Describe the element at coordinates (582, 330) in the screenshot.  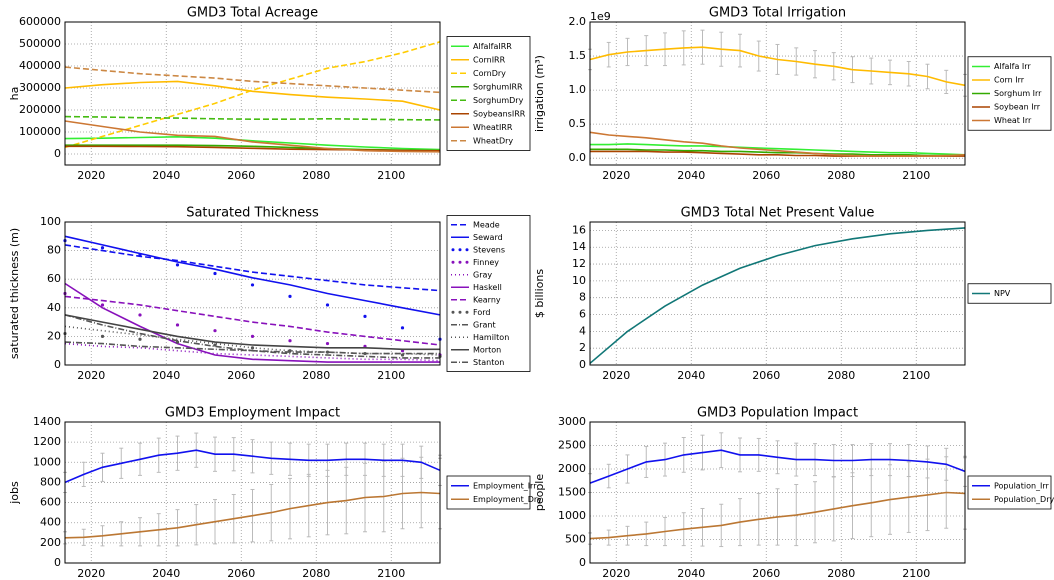
I see `y-tick-label: 4` at that location.